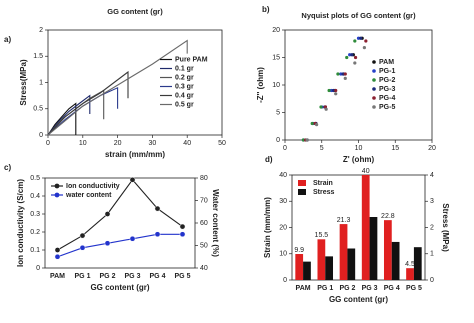 The image size is (474, 323). What do you see at coordinates (38, 56) in the screenshot?
I see `y-tick-label: 1.5` at bounding box center [38, 56].